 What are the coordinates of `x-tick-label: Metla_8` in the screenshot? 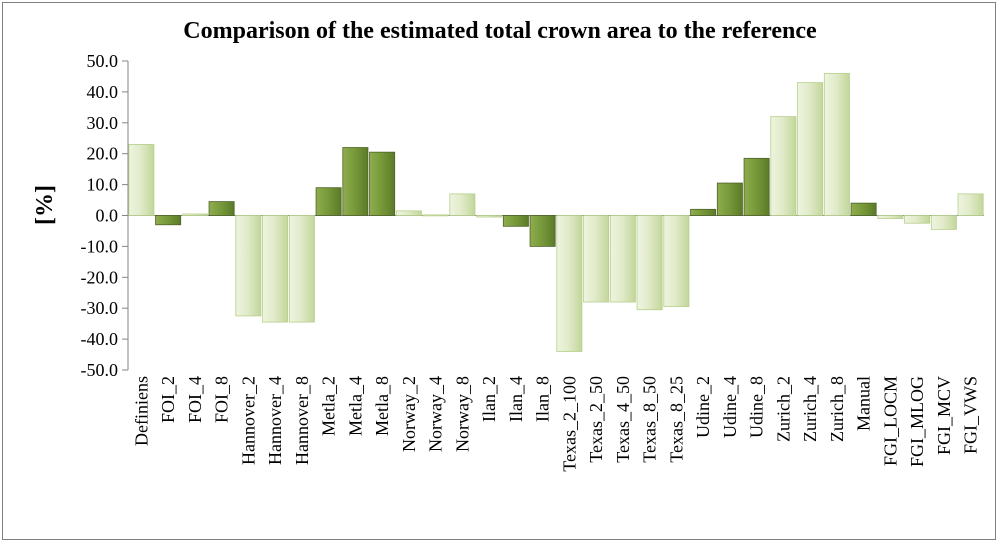 It's located at (382, 406).